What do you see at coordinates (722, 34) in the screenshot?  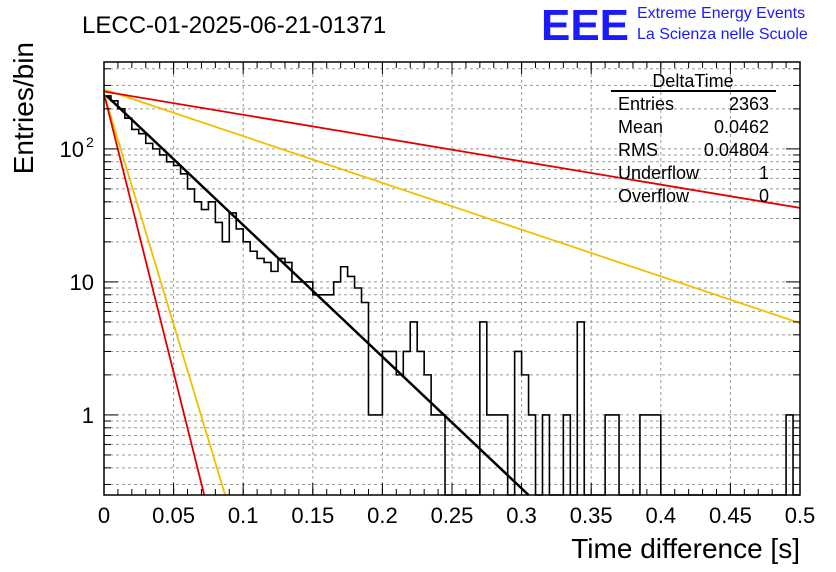 I see `eee-logo-line2: La Scienza nelle Scuole` at bounding box center [722, 34].